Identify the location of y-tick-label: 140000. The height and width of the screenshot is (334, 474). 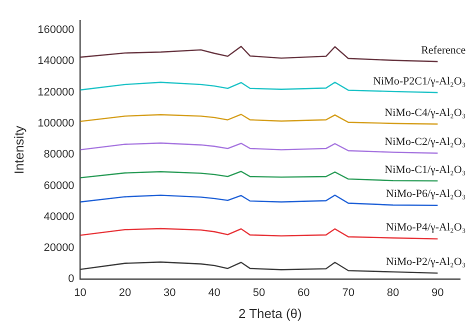
(56, 61).